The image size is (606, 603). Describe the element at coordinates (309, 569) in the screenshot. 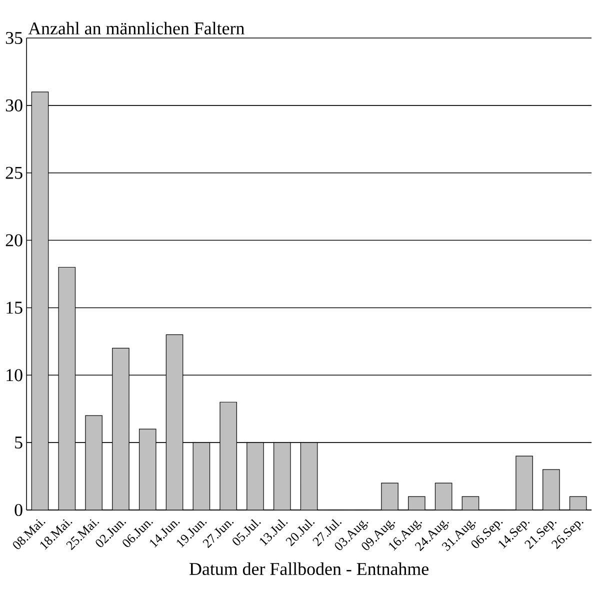

I see `x-axis-title: Datum der Fallboden - Entnahme` at that location.